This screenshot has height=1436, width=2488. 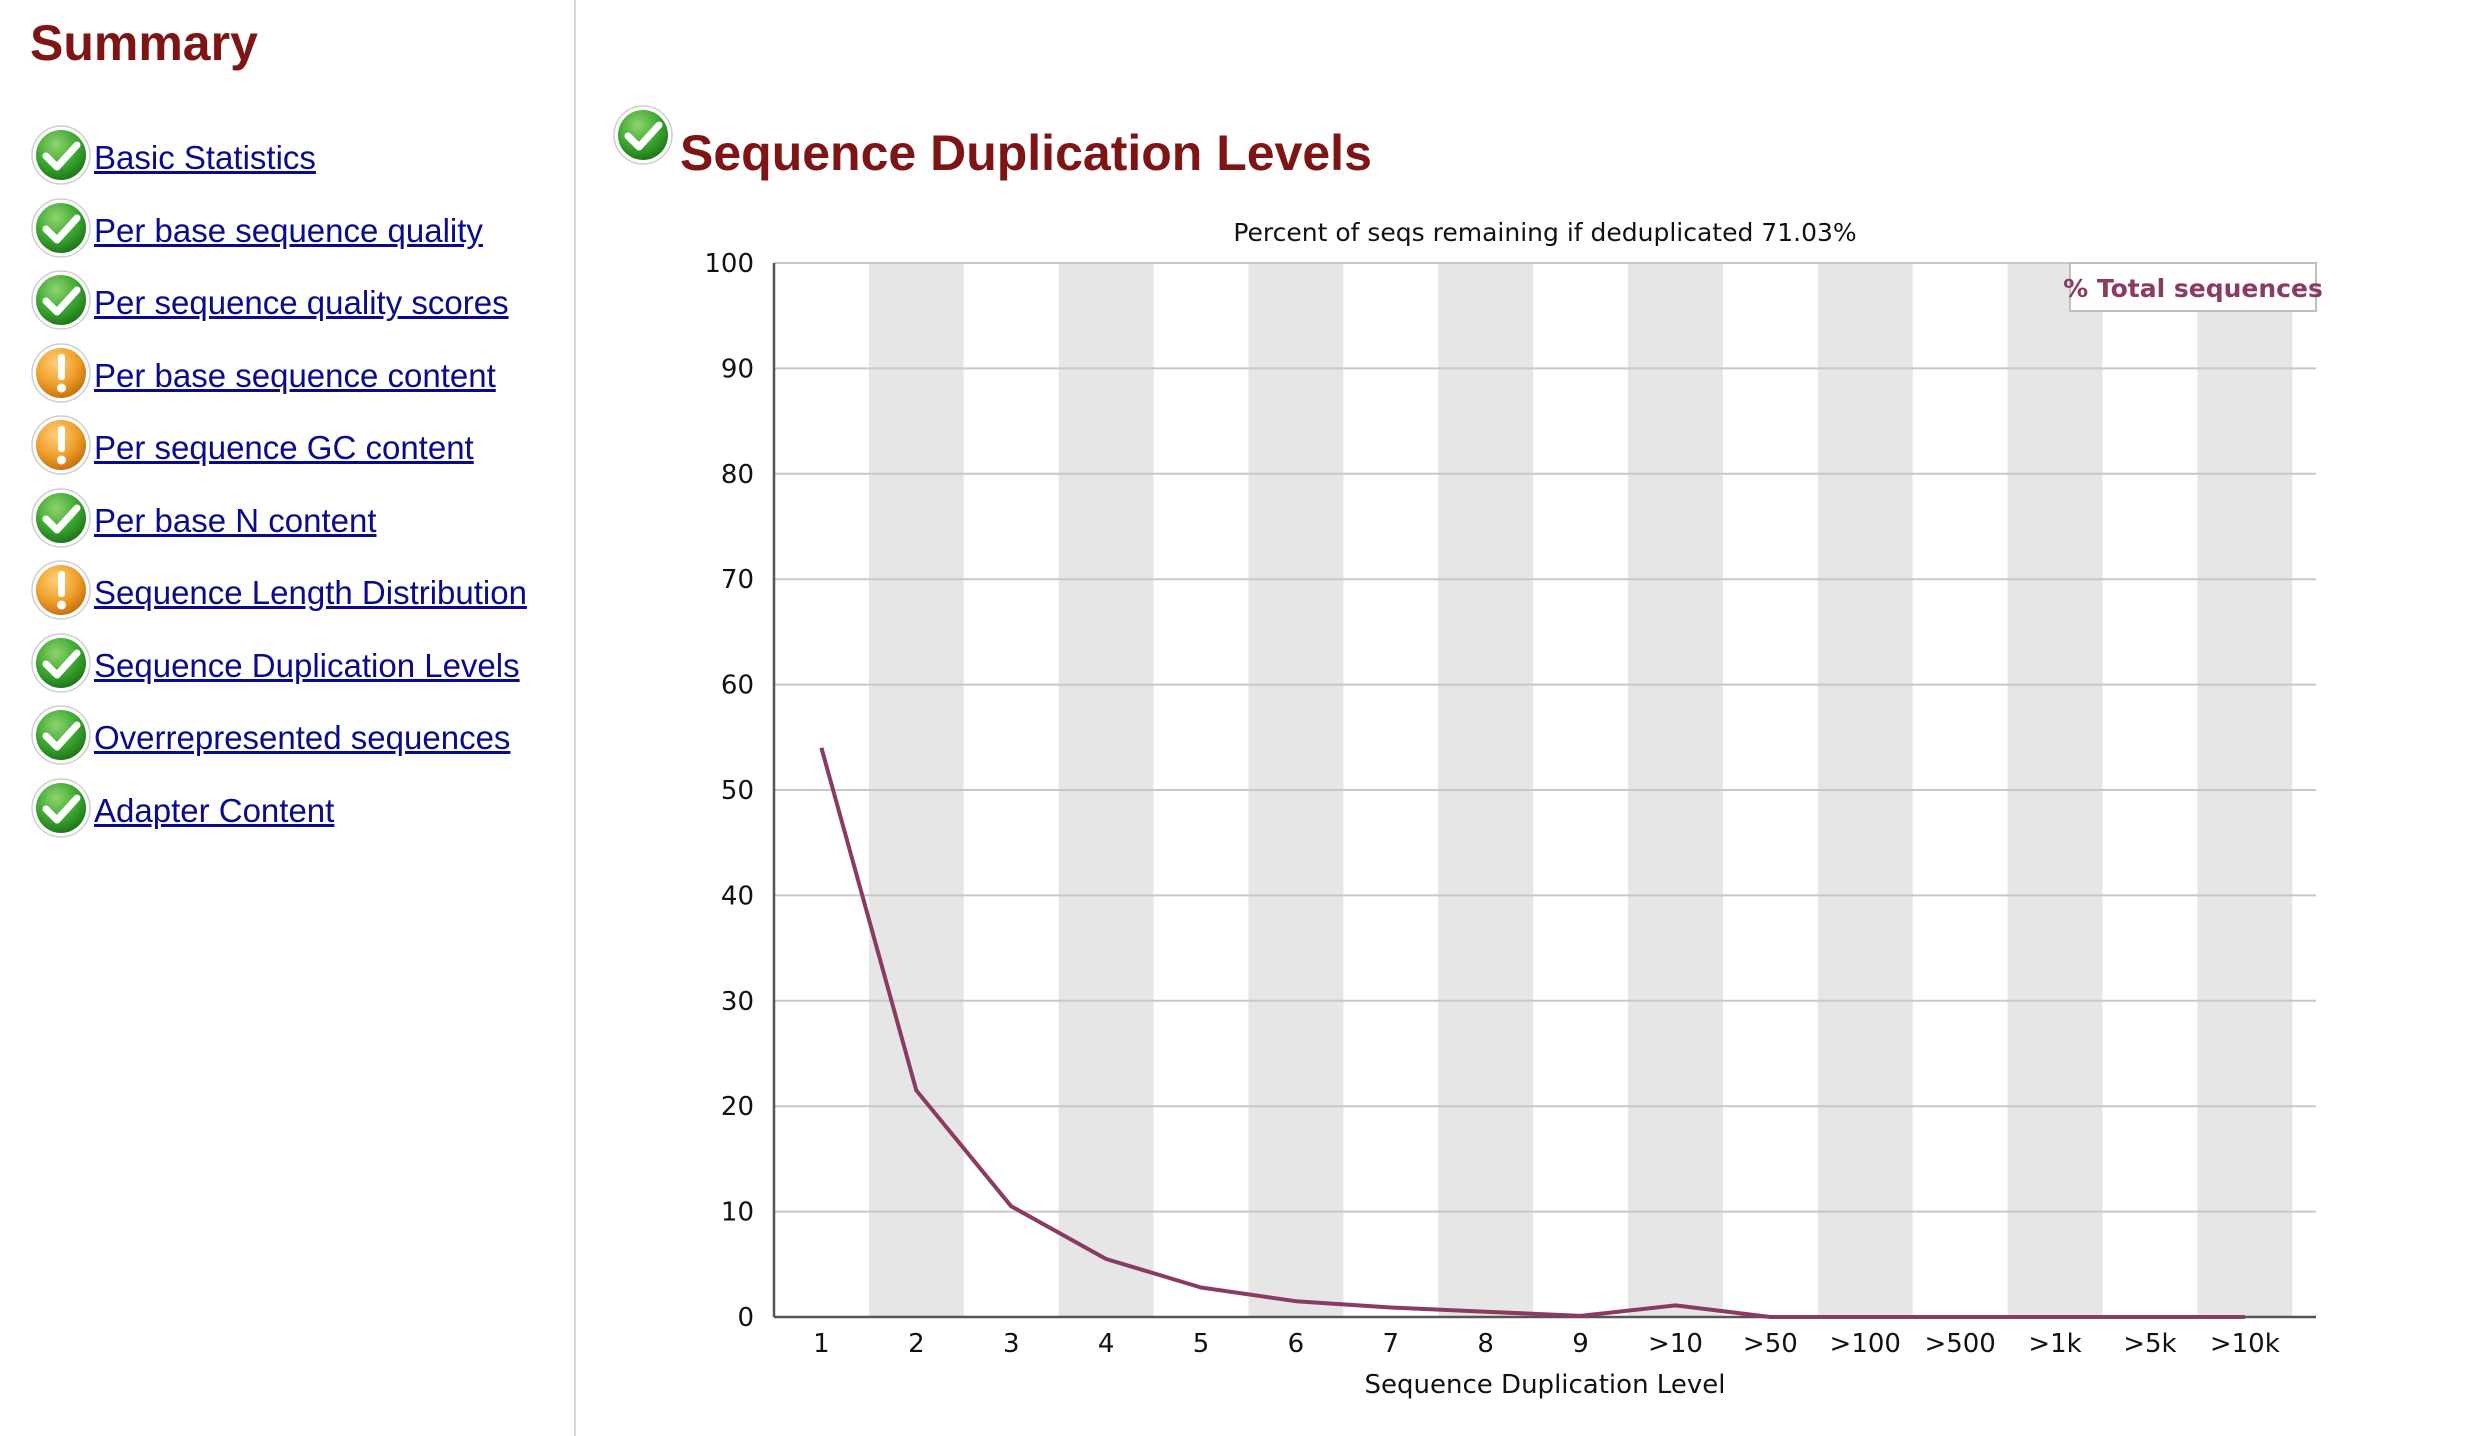 I want to click on y-tick-label: 30, so click(x=737, y=1002).